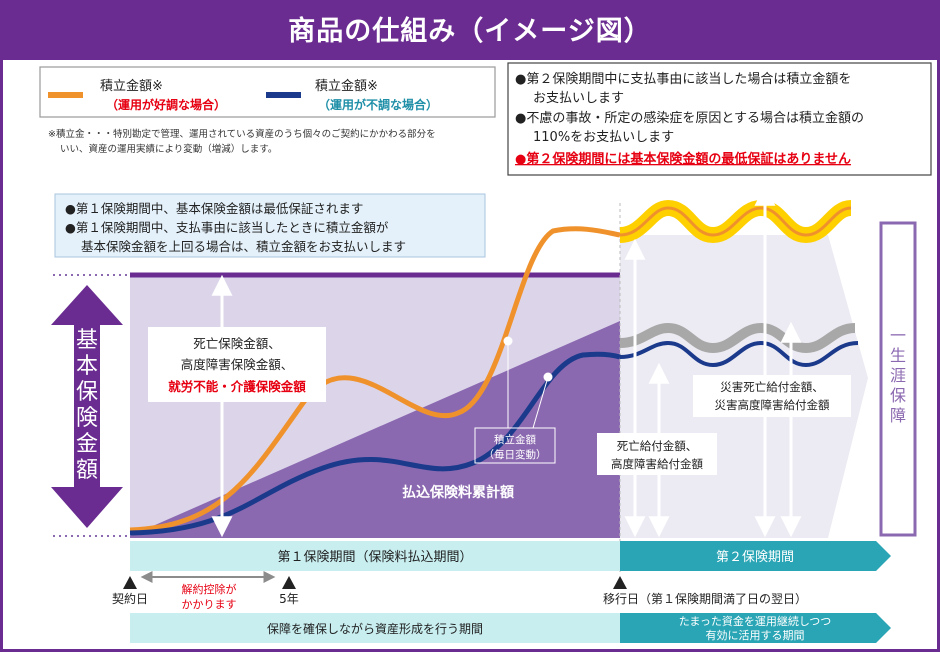  Describe the element at coordinates (657, 446) in the screenshot. I see `death-benefit-line1: 死亡給付金額、` at that location.